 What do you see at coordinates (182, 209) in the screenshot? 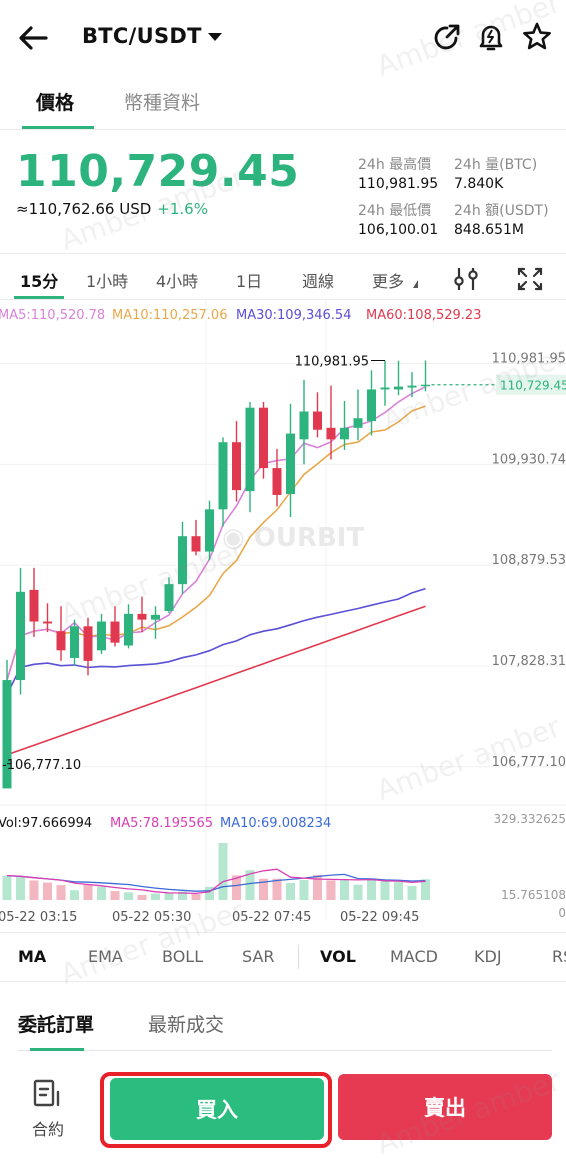
I see `change-percent: +1.6%` at bounding box center [182, 209].